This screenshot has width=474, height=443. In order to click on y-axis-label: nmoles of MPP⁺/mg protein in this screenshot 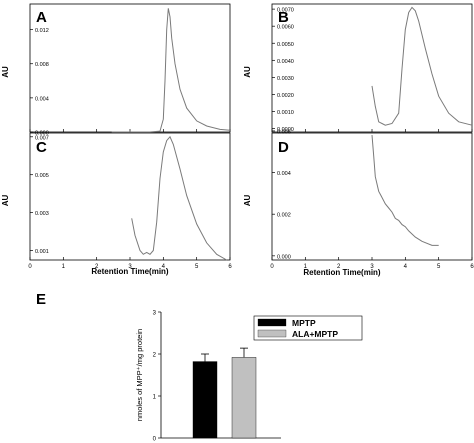, I will do `click(139, 375)`.